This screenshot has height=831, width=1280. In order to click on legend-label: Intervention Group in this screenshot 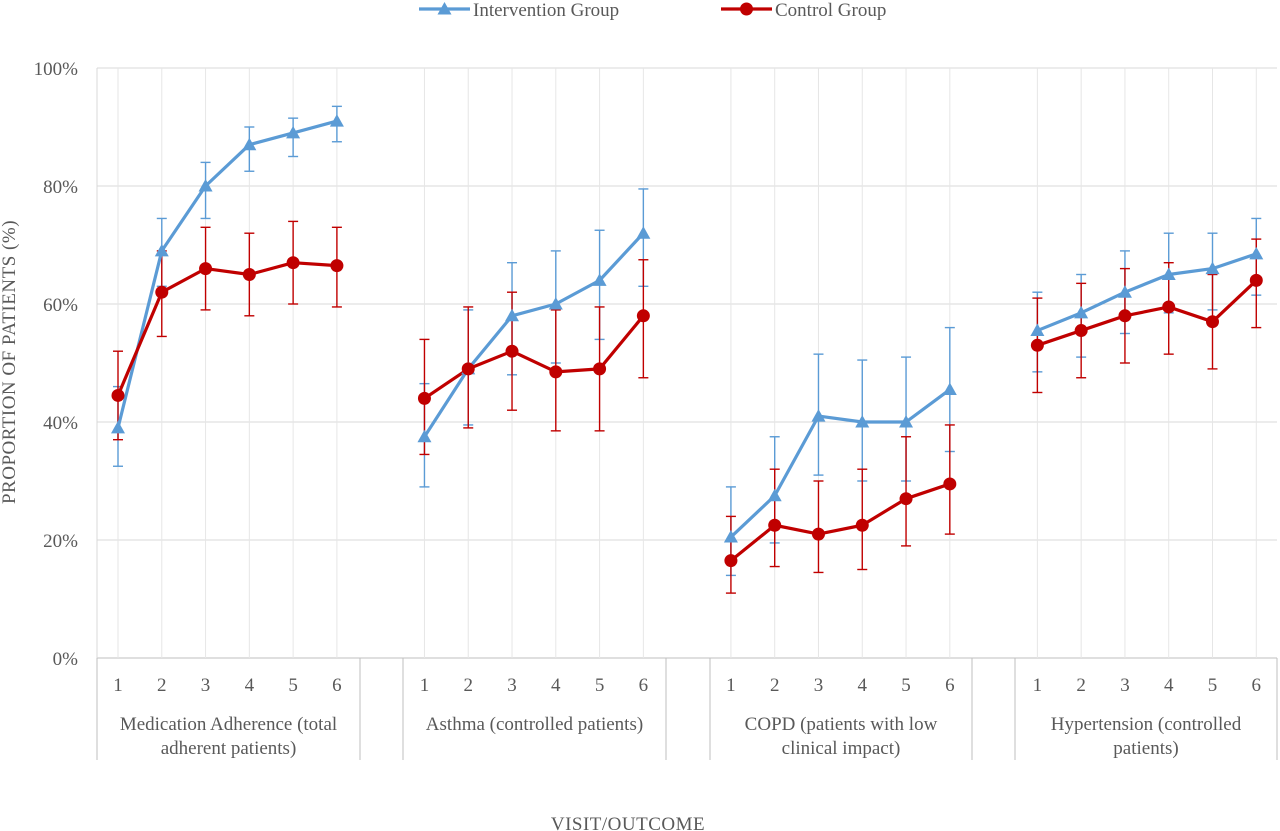, I will do `click(546, 10)`.